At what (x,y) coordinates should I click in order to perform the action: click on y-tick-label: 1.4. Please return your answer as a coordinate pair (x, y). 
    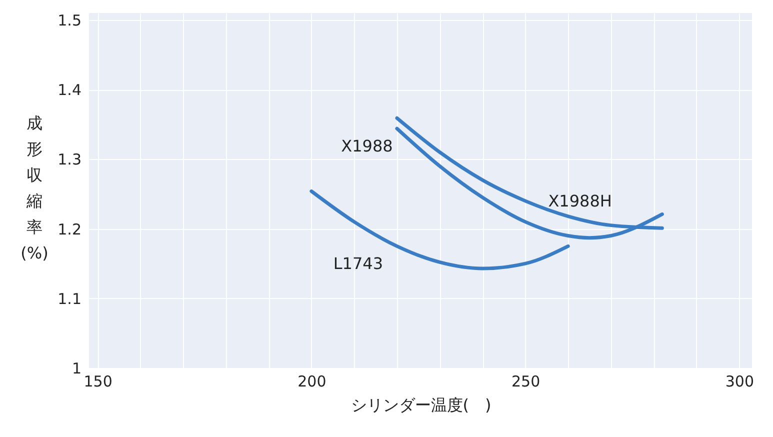
    Looking at the image, I should click on (70, 90).